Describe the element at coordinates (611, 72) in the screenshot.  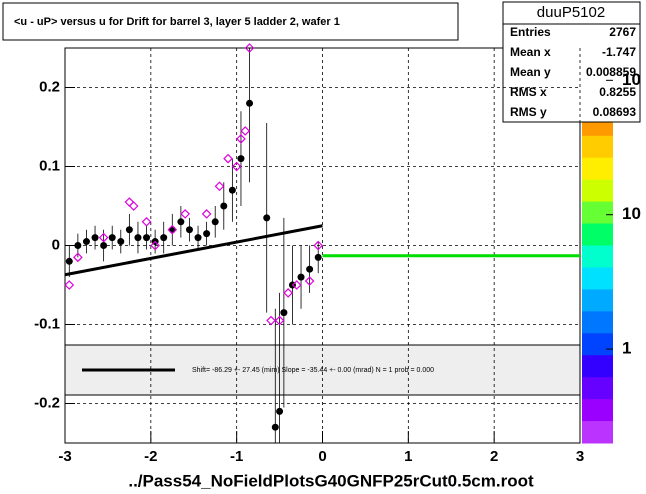
I see `stats-value: 0.008859` at that location.